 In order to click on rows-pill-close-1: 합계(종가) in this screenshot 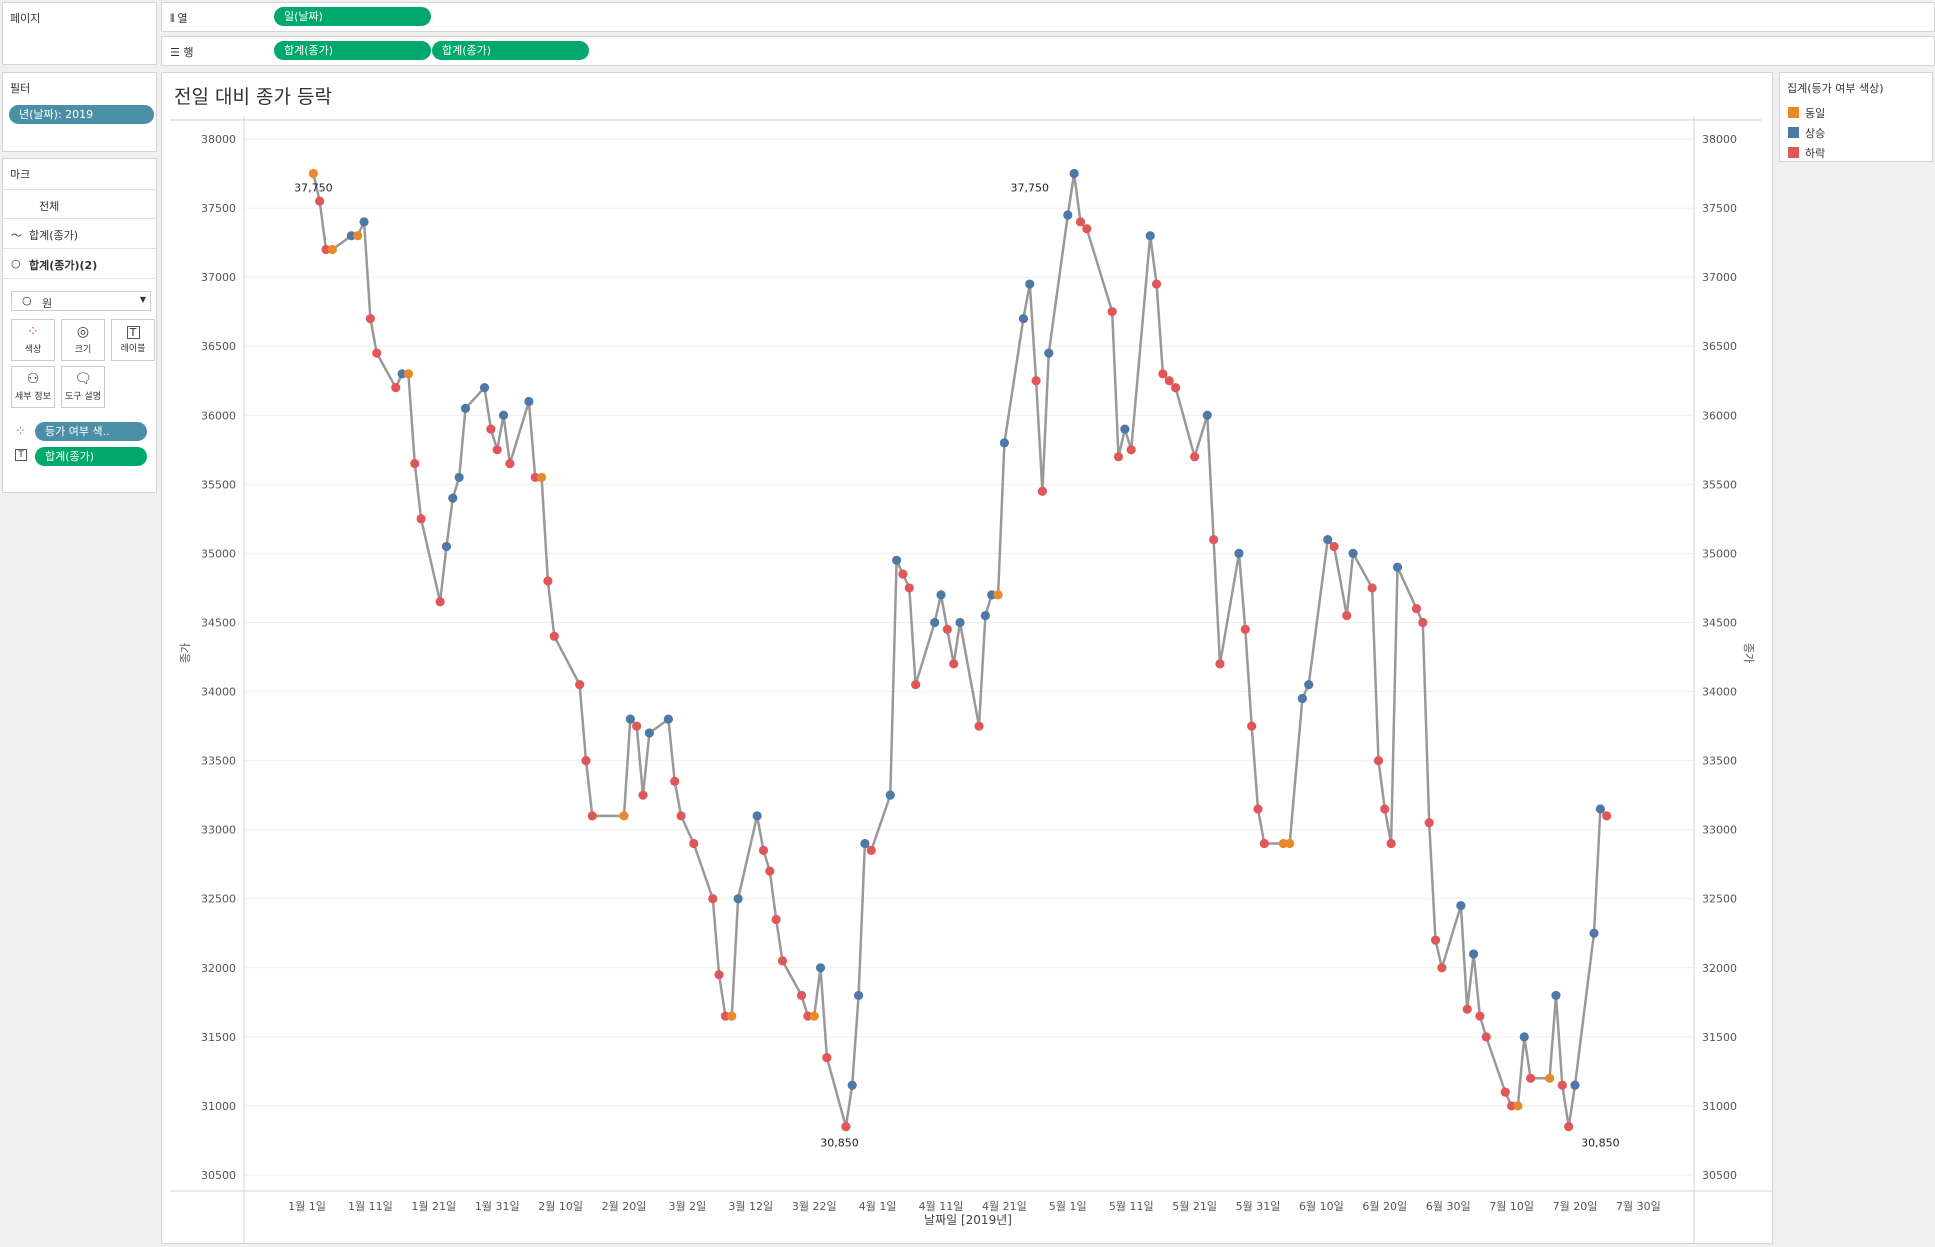, I will do `click(352, 50)`.